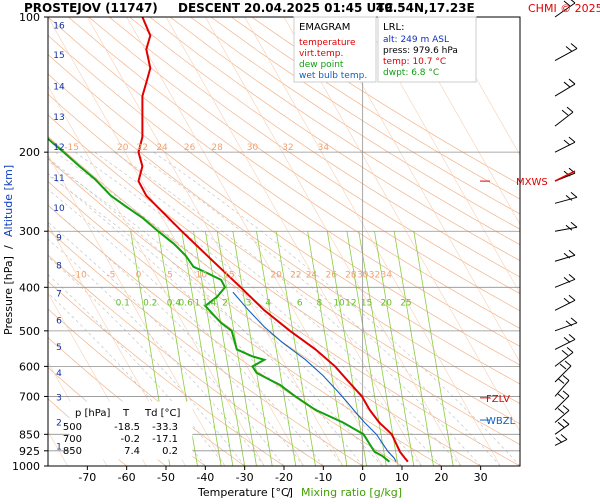  What do you see at coordinates (110, 275) in the screenshot?
I see `moist-adiabat-label: -5` at bounding box center [110, 275].